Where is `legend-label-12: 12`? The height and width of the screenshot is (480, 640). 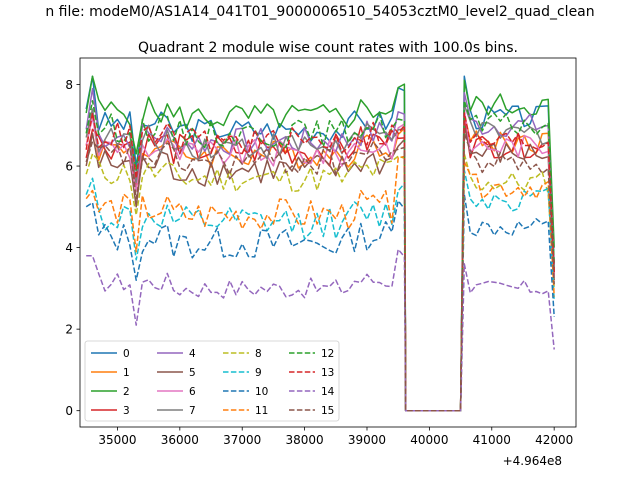
legend-label-12: 12 is located at coordinates (327, 354).